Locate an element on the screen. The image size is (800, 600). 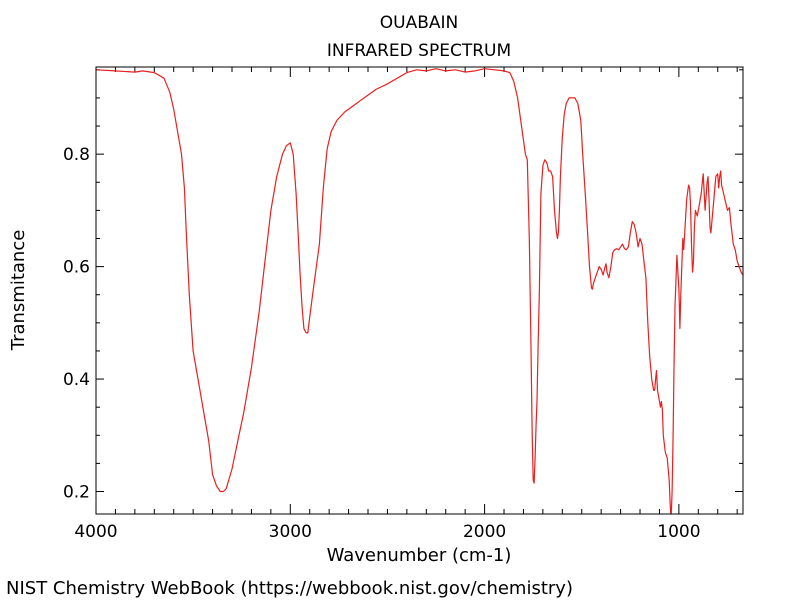
y-tick-label: 0.6 is located at coordinates (76, 268).